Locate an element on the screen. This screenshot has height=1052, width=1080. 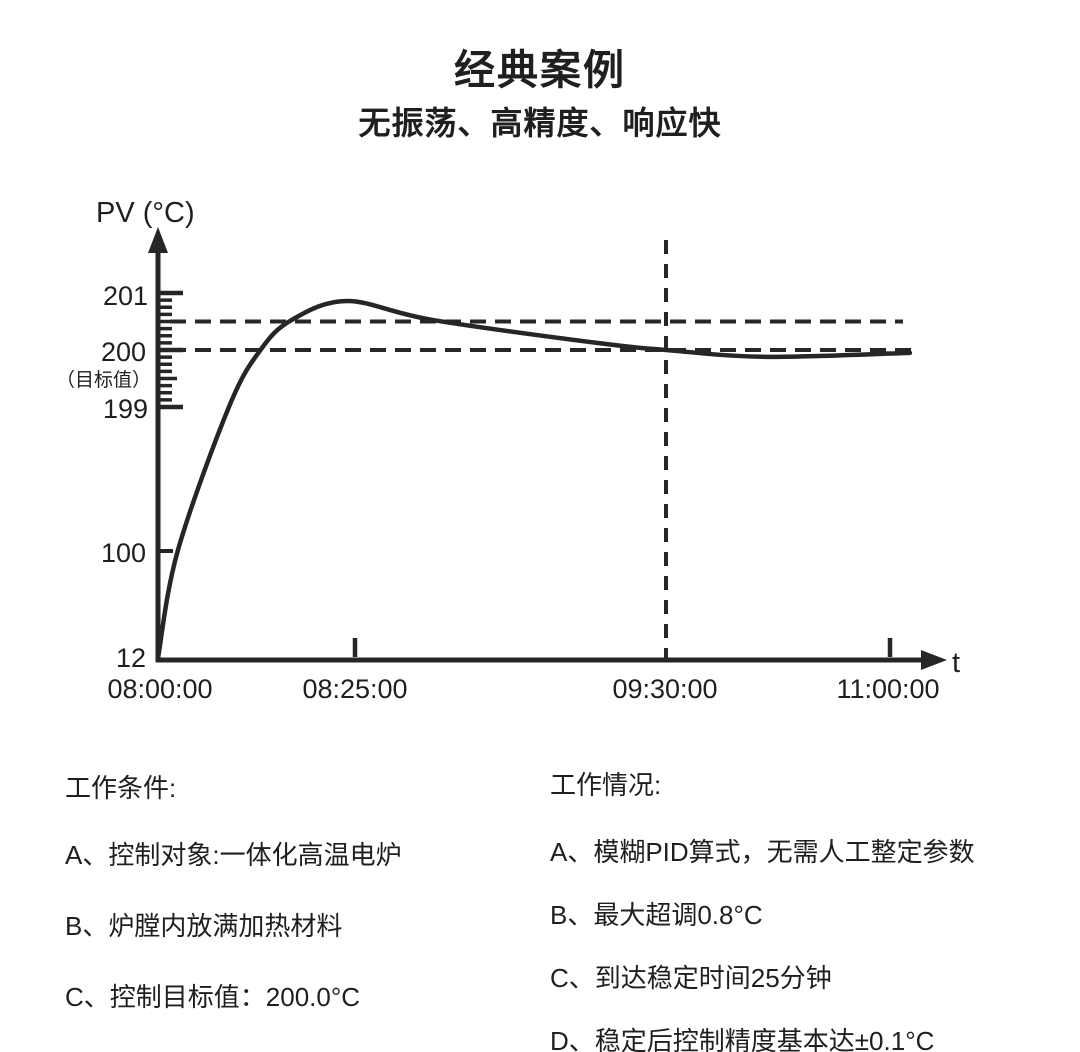
page-subtitle: 无振荡、高精度、响应快 is located at coordinates (540, 123).